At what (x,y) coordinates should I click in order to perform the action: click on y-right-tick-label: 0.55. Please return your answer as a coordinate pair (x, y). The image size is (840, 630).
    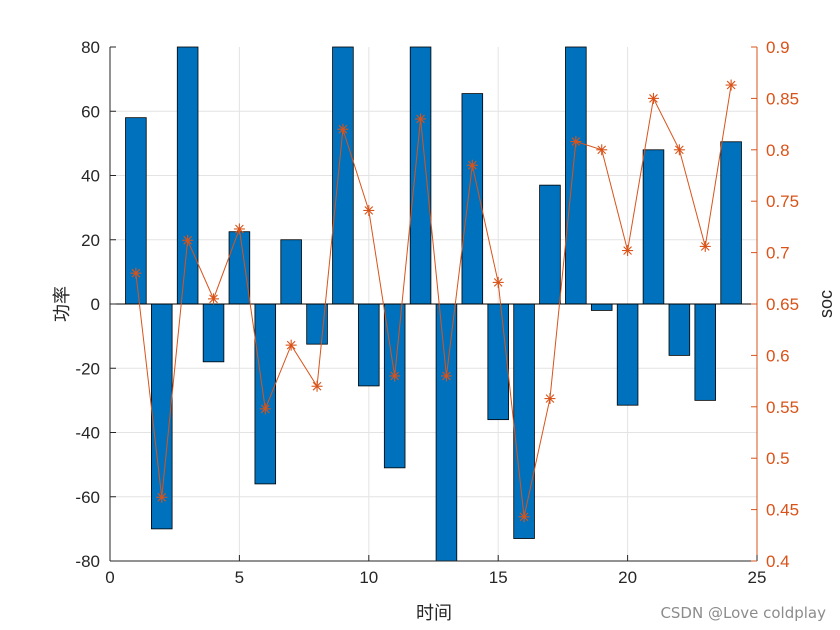
    Looking at the image, I should click on (782, 407).